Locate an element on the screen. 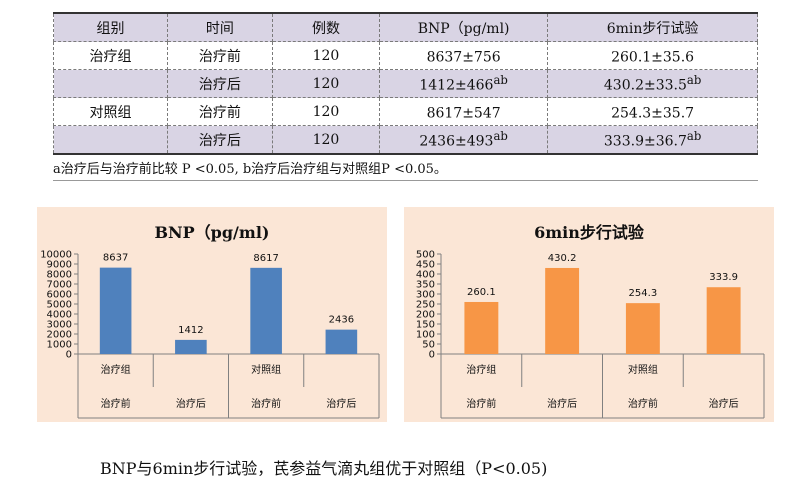  table-row: 对照组 治疗前 120 8617±547 254.3±35.7 is located at coordinates (405, 111).